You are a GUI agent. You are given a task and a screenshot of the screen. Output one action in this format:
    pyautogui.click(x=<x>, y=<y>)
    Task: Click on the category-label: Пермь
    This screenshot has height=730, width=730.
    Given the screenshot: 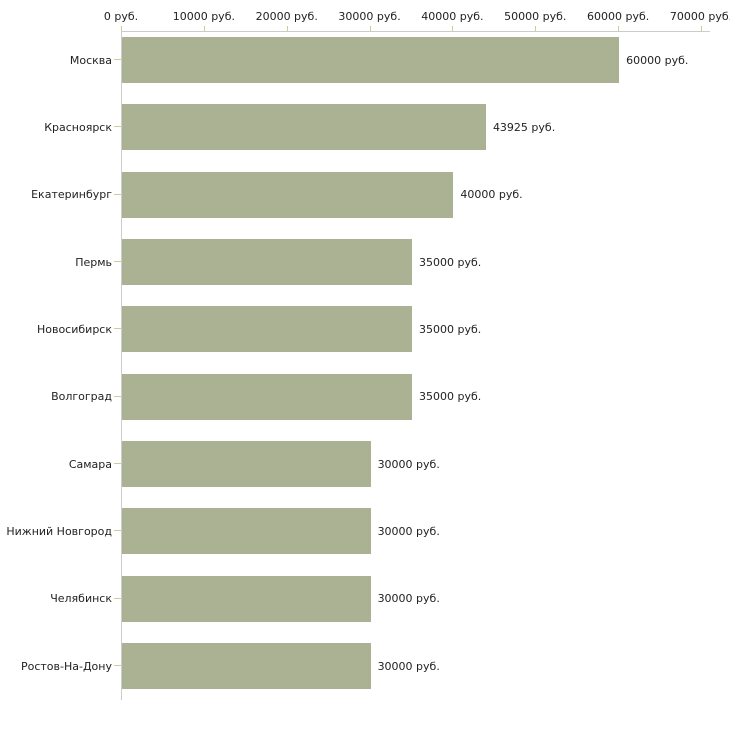 What is the action you would take?
    pyautogui.click(x=93, y=262)
    